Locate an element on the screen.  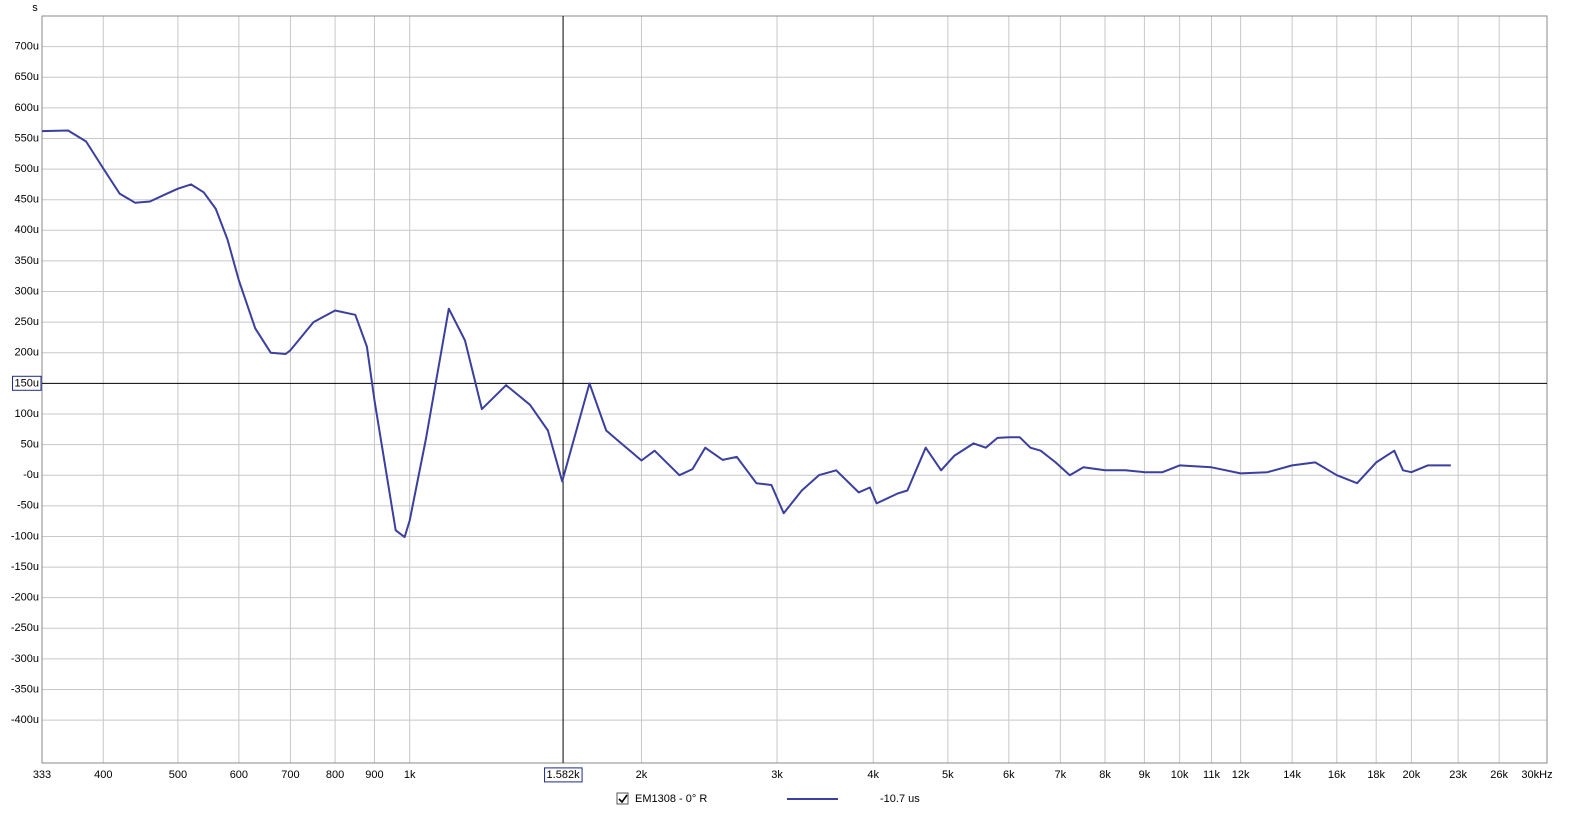
x-tick-label: 10k is located at coordinates (1180, 775).